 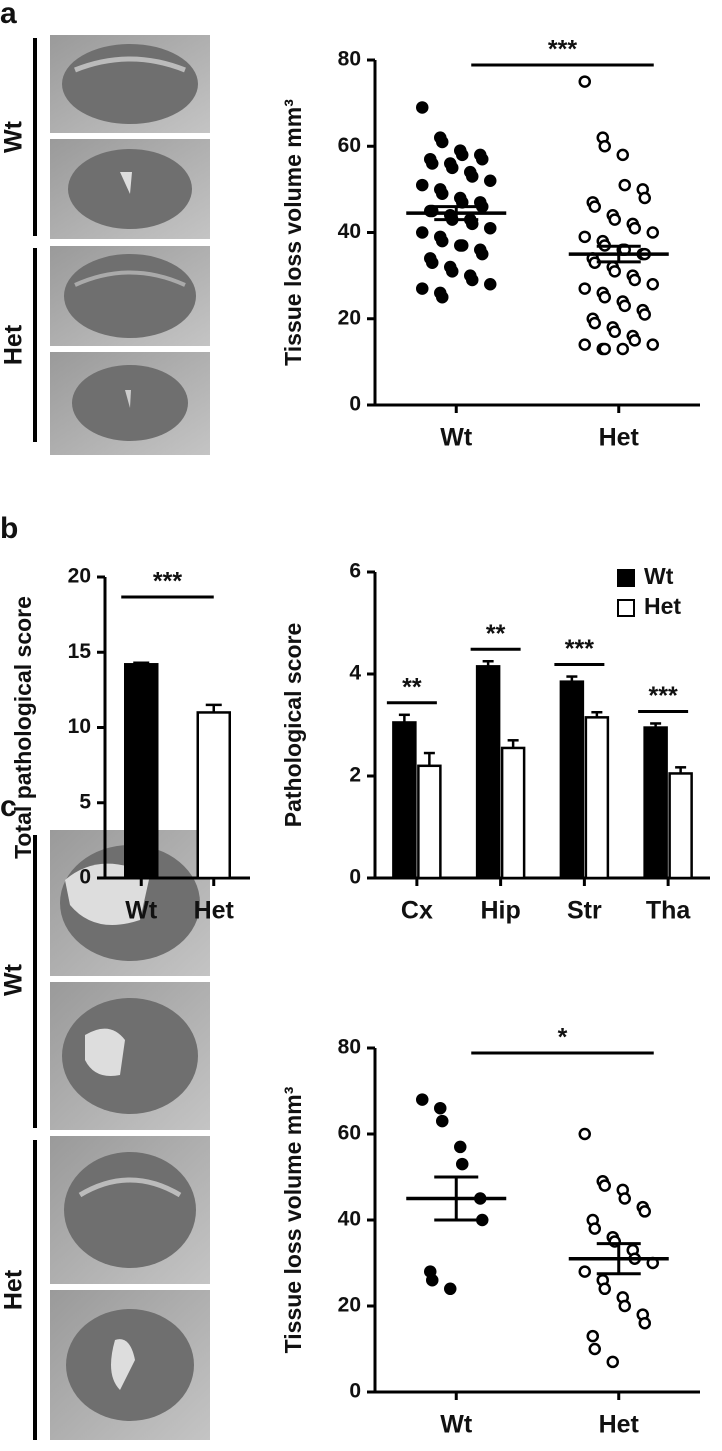 I want to click on x-tick-label: Hip, so click(x=500, y=911).